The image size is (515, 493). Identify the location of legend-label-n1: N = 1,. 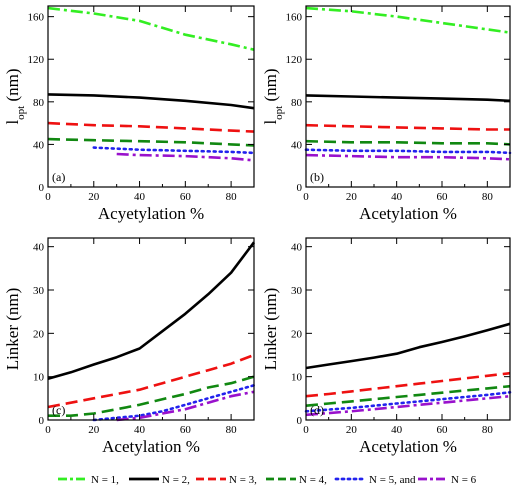
(105, 480).